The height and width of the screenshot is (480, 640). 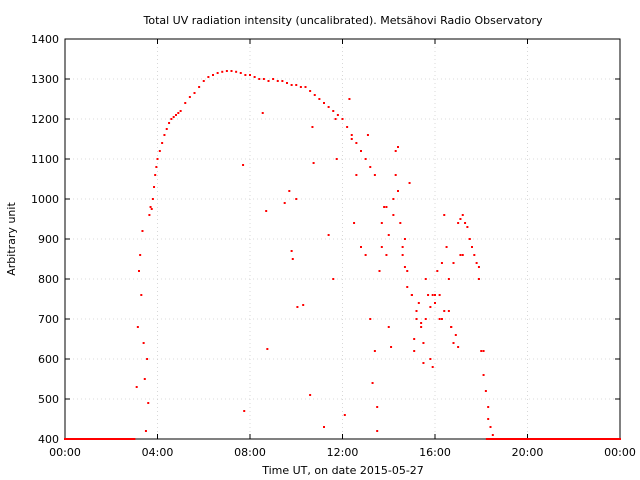 I want to click on x-tick-label: 00:00, so click(x=65, y=452).